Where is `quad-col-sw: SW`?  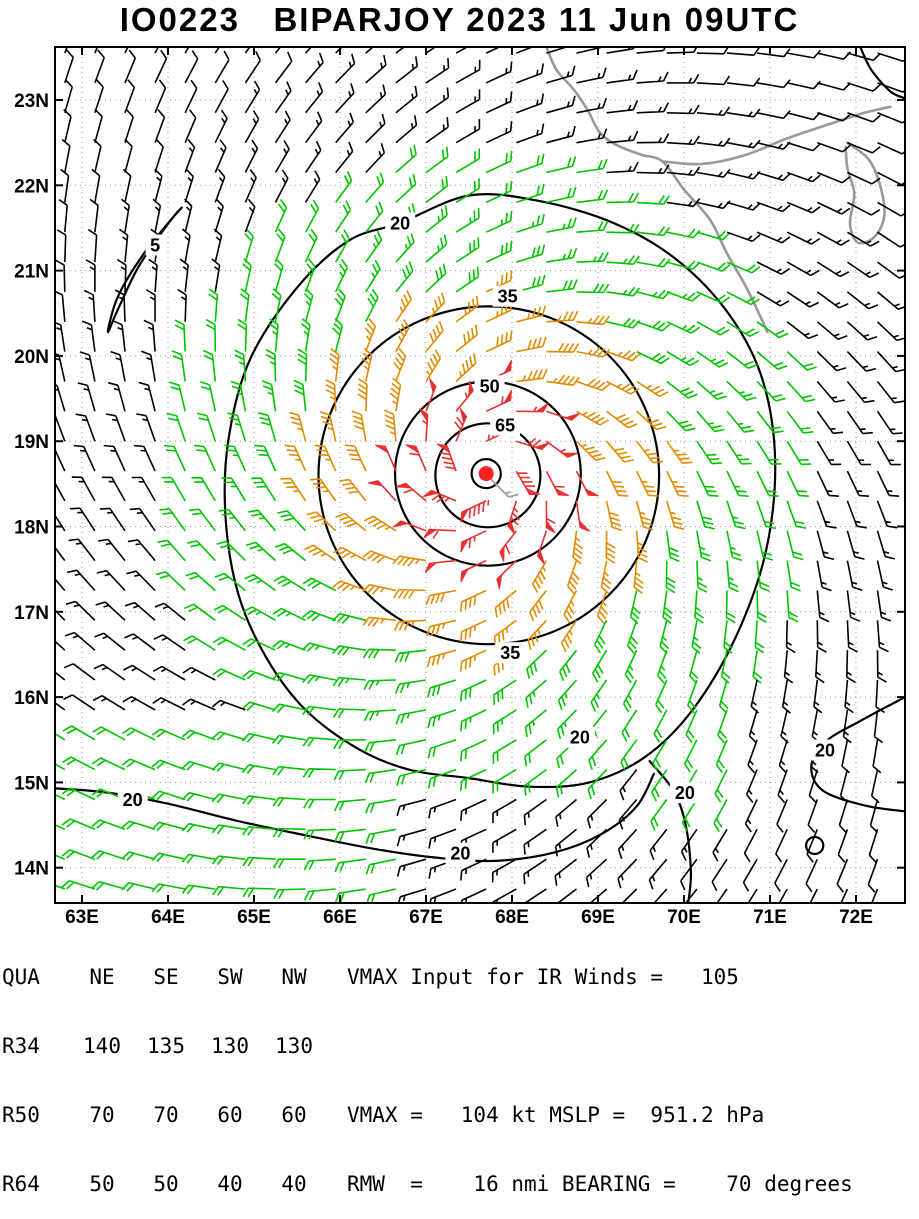 quad-col-sw: SW is located at coordinates (230, 977).